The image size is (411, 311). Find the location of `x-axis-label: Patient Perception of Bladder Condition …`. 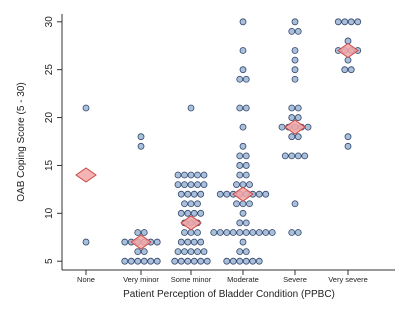

x-axis-label: Patient Perception of Bladder Condition … is located at coordinates (229, 294).